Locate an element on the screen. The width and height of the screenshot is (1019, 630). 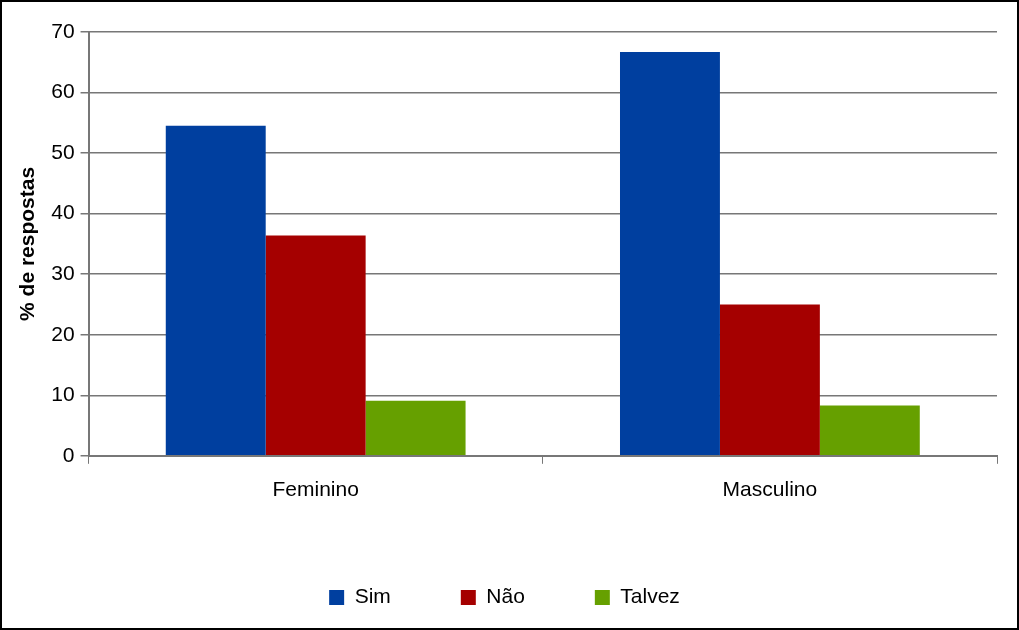
y-tick-label: 40 is located at coordinates (63, 212).